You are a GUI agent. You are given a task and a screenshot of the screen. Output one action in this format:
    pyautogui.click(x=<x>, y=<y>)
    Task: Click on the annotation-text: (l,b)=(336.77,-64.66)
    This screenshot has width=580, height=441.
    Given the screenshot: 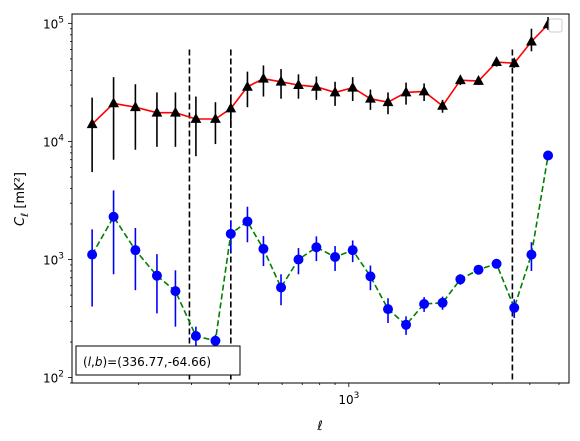 What is the action you would take?
    pyautogui.click(x=147, y=362)
    